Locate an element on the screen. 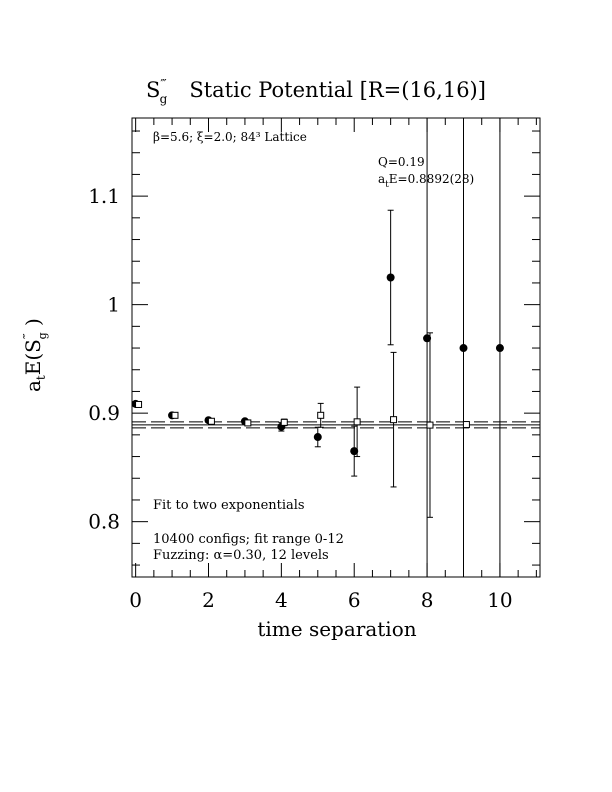  x-tick-label: 10 is located at coordinates (499, 600).